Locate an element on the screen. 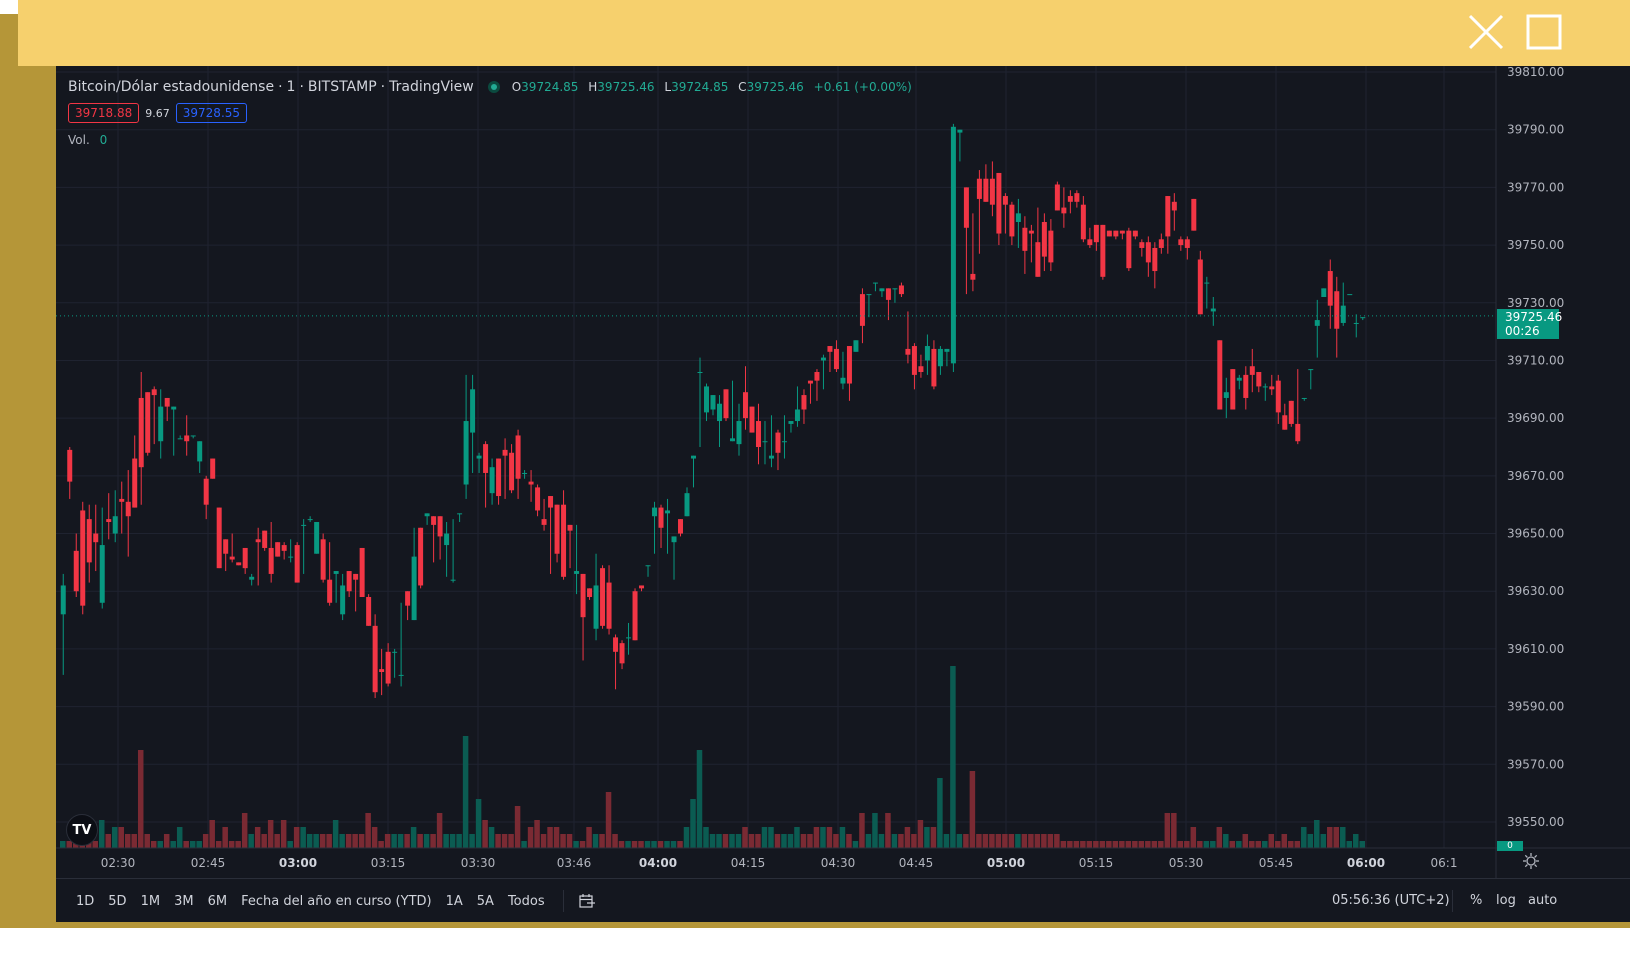 Image resolution: width=1630 pixels, height=970 pixels. spread-value: 9.67 is located at coordinates (157, 113).